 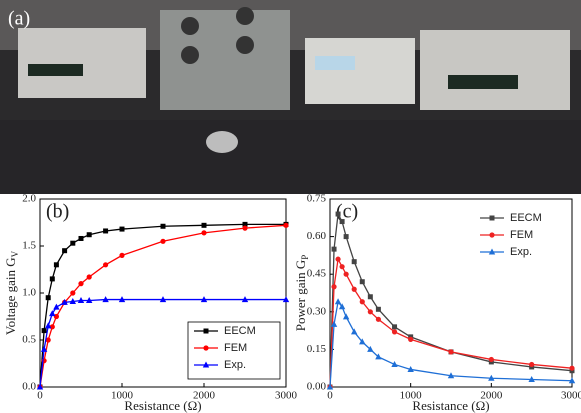 What do you see at coordinates (29, 293) in the screenshot?
I see `y-tick-label: 1.0` at bounding box center [29, 293].